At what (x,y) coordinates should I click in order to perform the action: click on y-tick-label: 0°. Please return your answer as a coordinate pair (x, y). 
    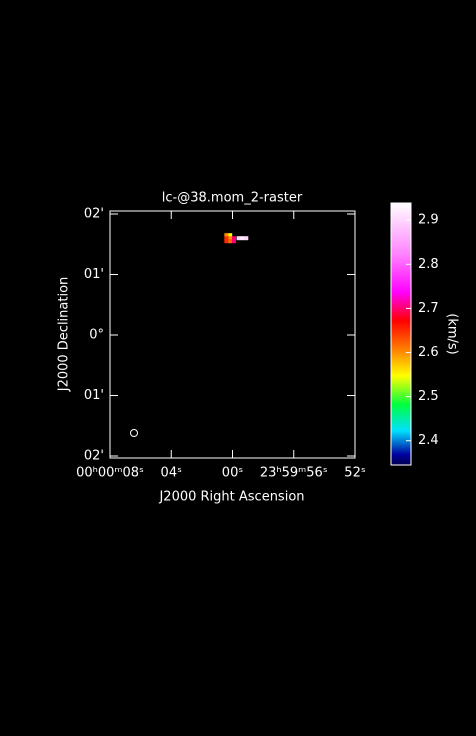
    Looking at the image, I should click on (96, 335).